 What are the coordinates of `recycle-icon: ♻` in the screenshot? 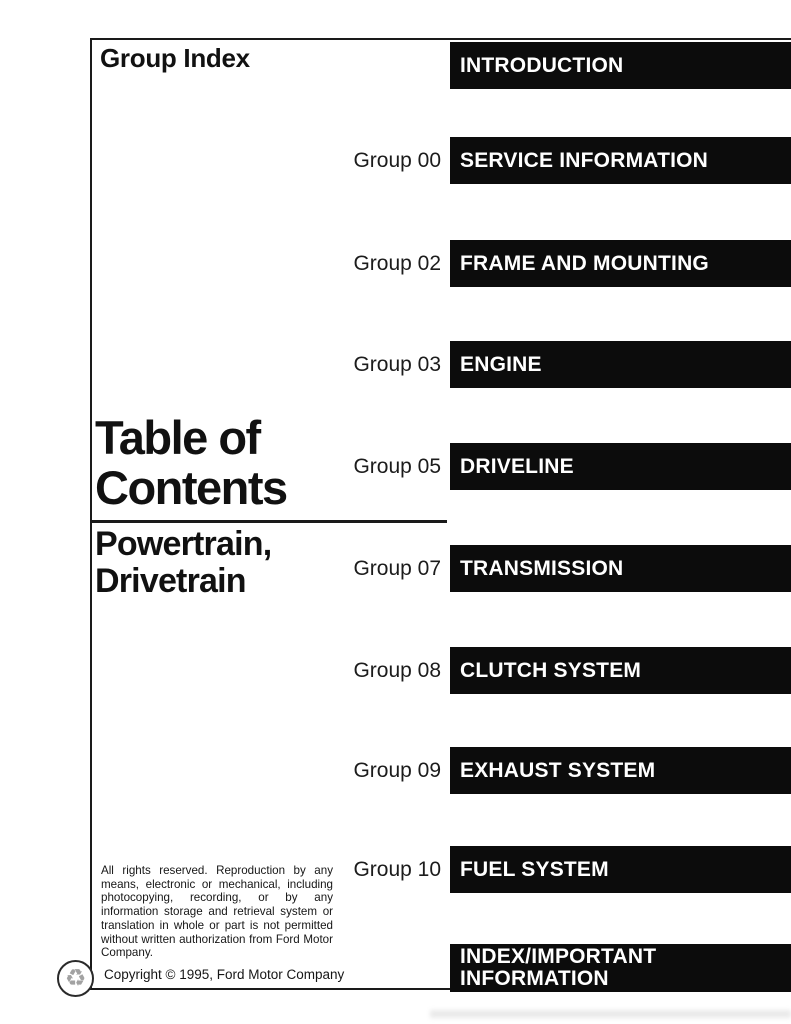 It's located at (75, 977).